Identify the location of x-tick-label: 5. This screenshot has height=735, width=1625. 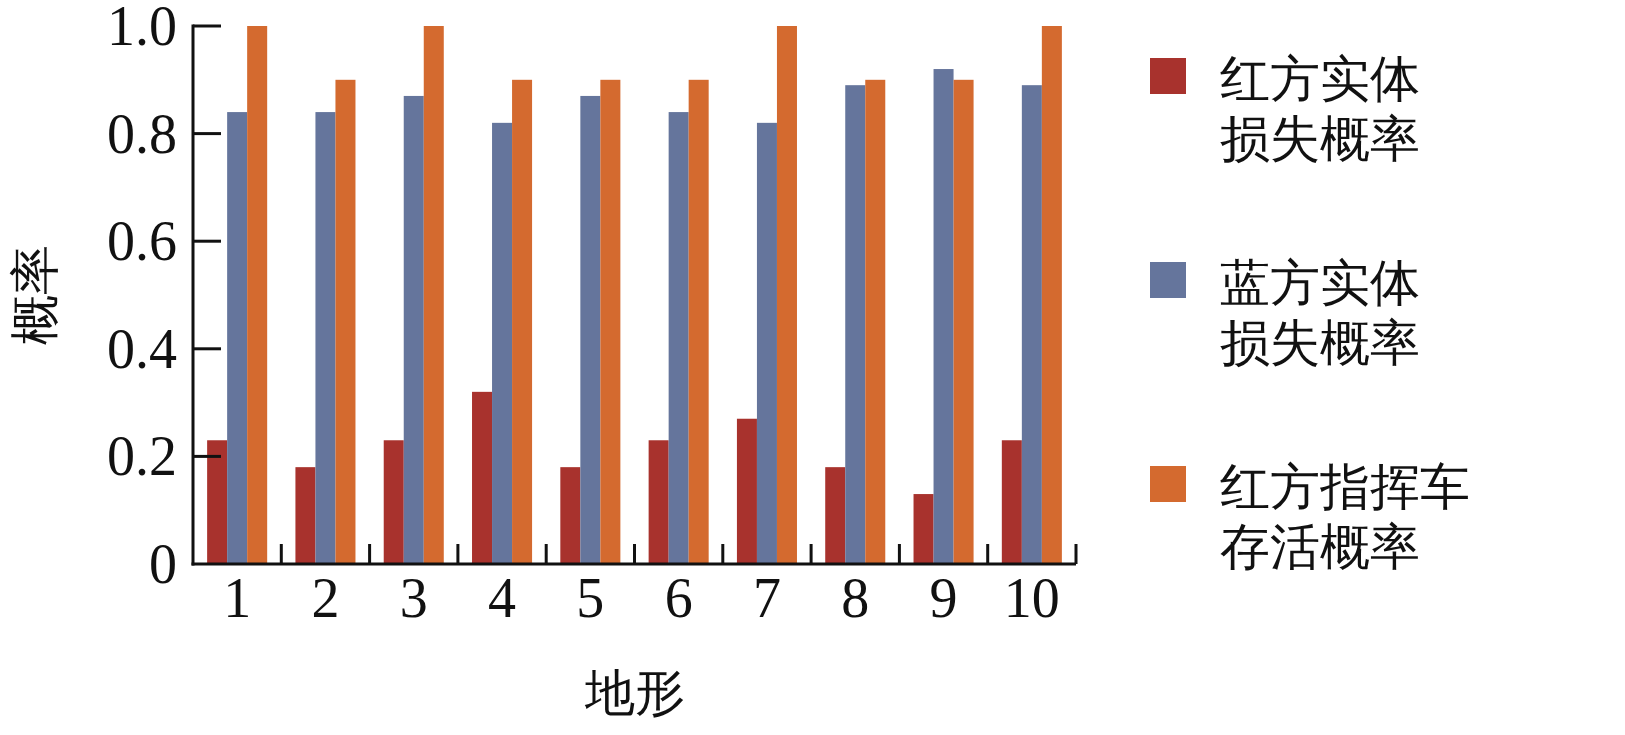
(590, 598).